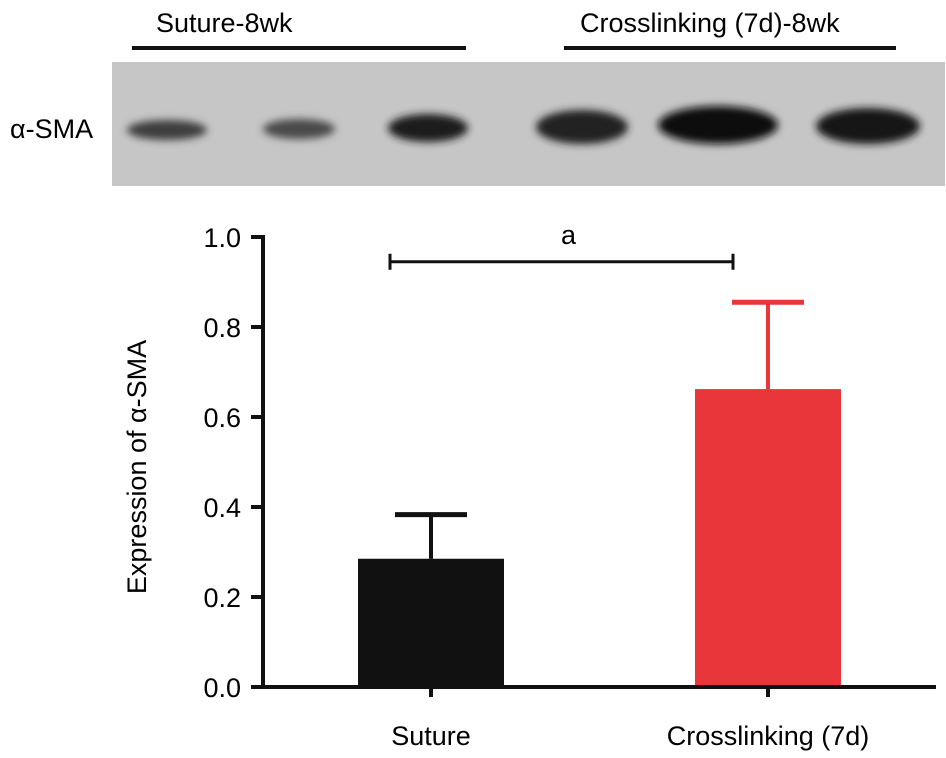  I want to click on y-tick-label: 0.8, so click(222, 328).